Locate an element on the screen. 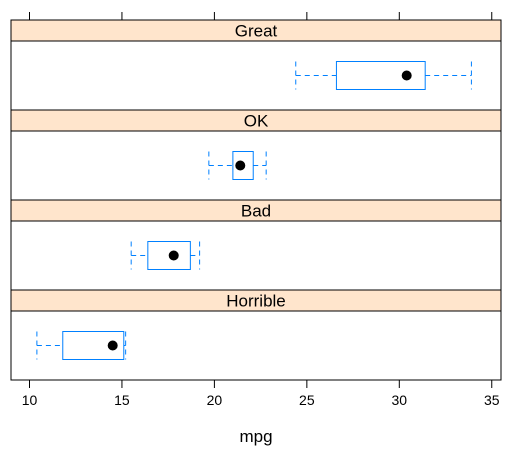 The width and height of the screenshot is (531, 453). strip-label-bad: Bad is located at coordinates (256, 211).